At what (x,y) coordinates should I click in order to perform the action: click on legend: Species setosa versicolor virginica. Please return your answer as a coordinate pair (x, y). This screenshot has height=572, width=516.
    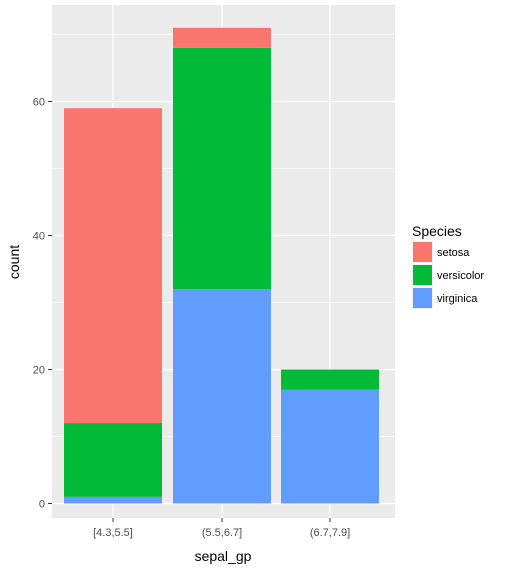
    Looking at the image, I should click on (448, 266).